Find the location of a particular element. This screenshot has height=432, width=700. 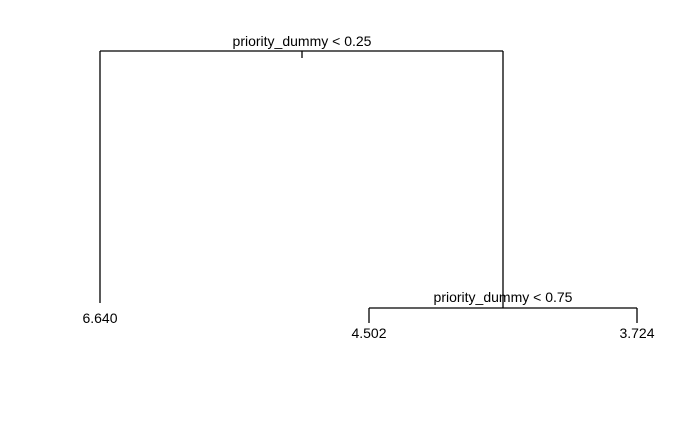

right-split-label: priority_dummy < 0.75 is located at coordinates (503, 297).